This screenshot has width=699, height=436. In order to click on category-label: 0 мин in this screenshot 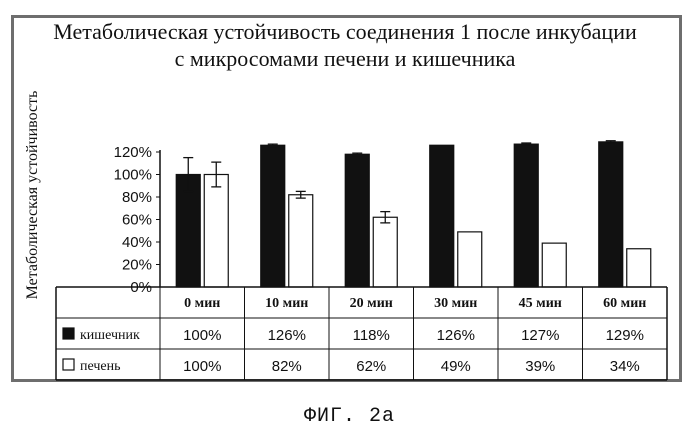, I will do `click(202, 303)`.